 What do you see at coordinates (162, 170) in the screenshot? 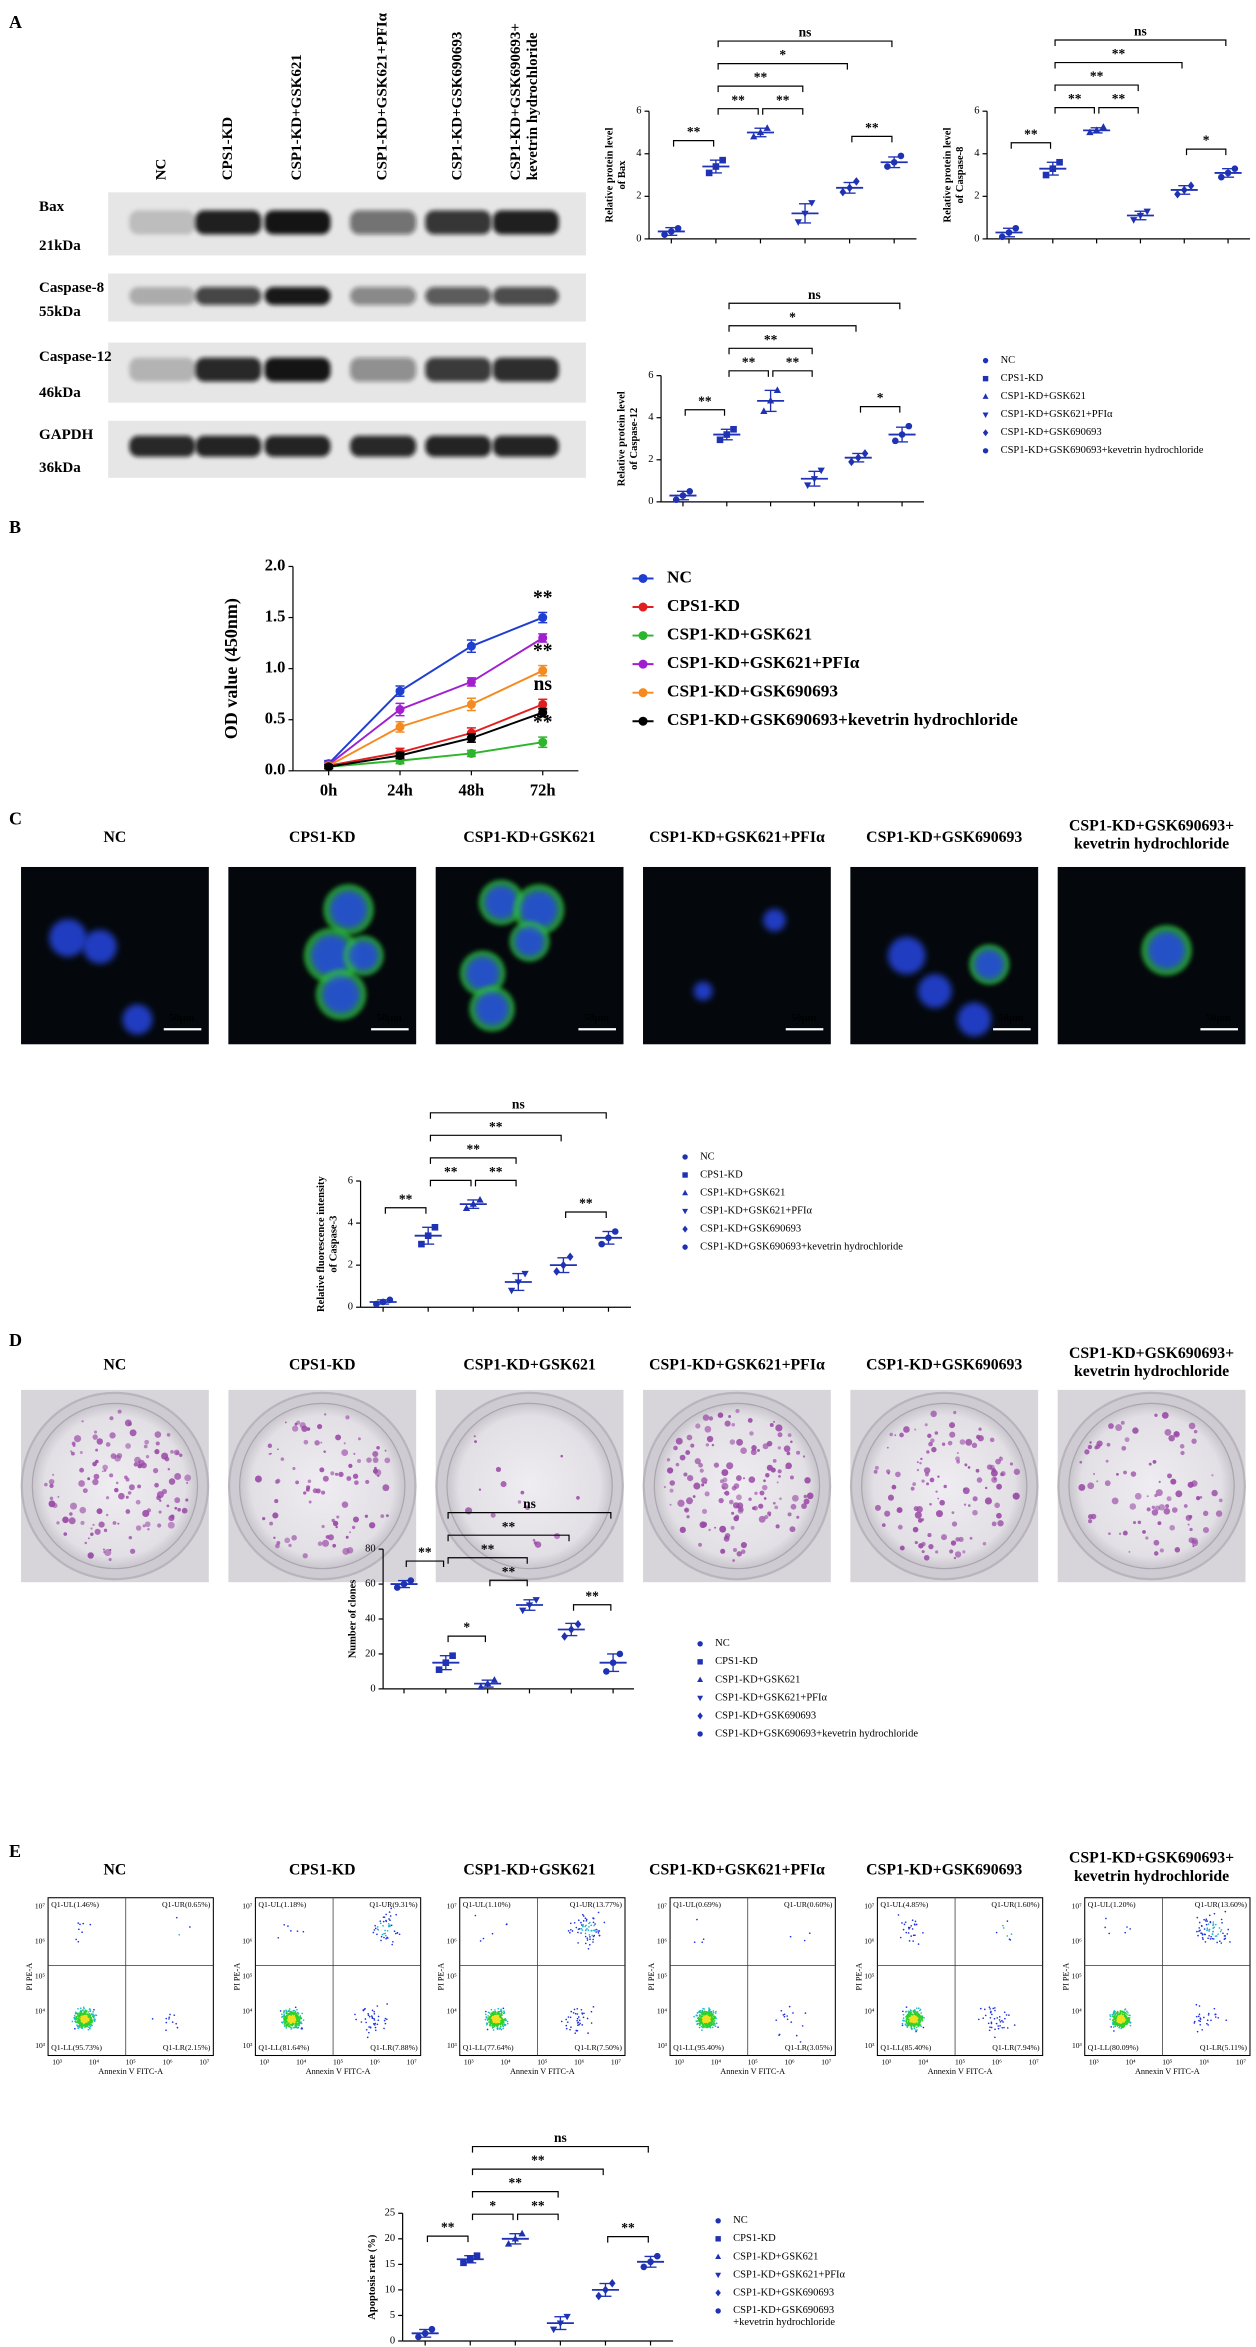
I see `lane-label: NC` at bounding box center [162, 170].